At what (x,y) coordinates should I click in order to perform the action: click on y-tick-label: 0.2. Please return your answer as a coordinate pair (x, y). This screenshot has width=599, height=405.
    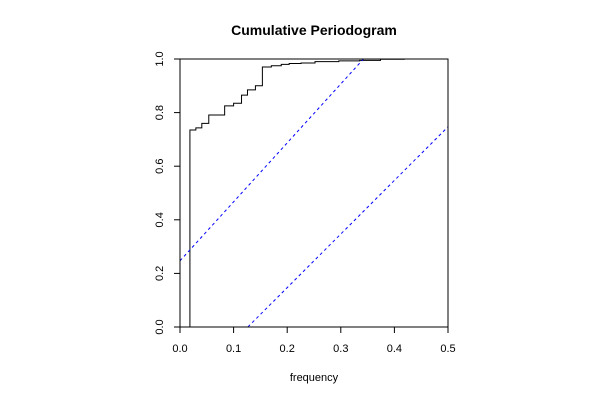
    Looking at the image, I should click on (160, 273).